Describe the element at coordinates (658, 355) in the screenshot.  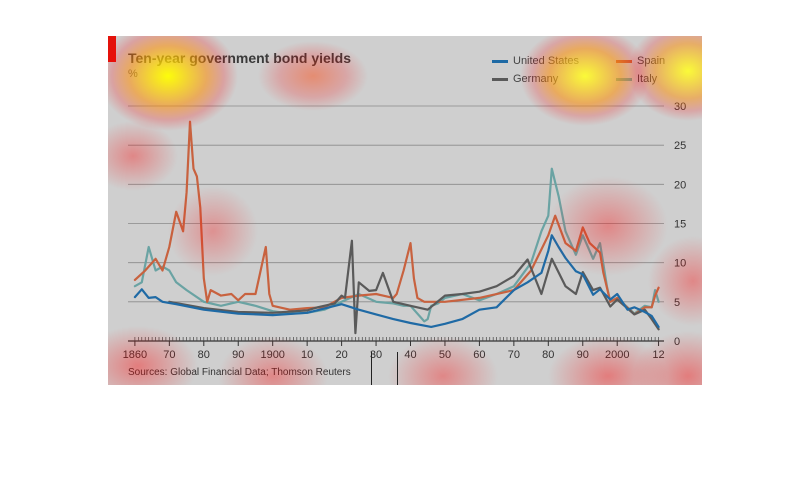
I see `x-tick-label: 12` at that location.